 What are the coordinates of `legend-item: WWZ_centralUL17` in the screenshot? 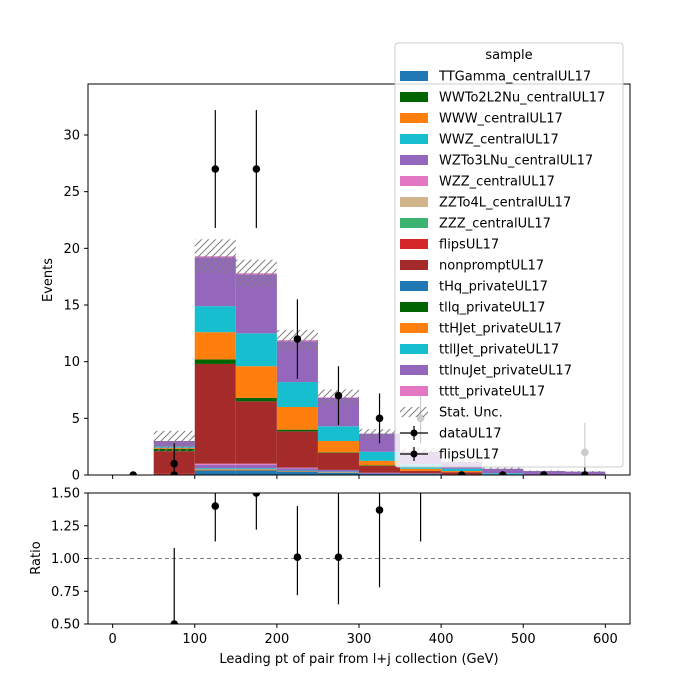 It's located at (479, 140).